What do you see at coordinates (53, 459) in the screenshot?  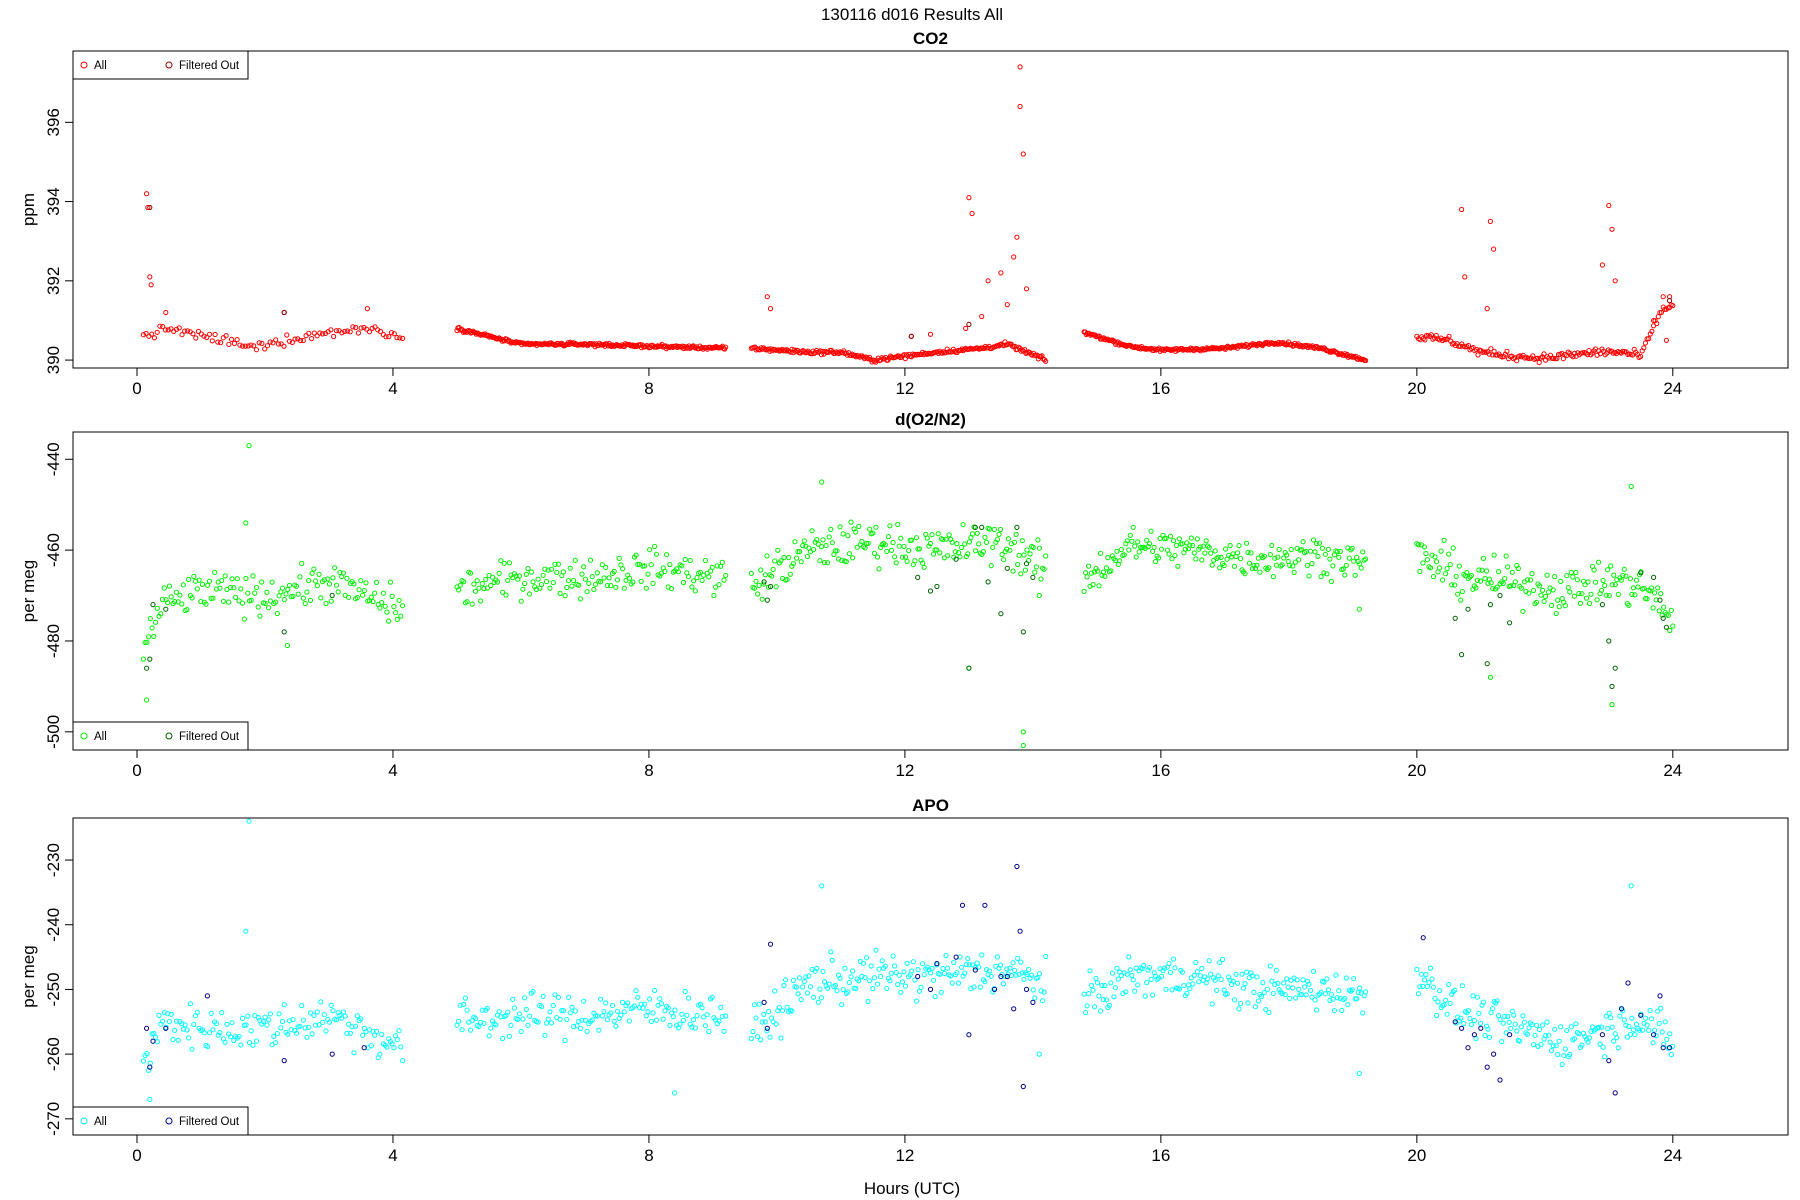 I see `y-tick-label: -440` at bounding box center [53, 459].